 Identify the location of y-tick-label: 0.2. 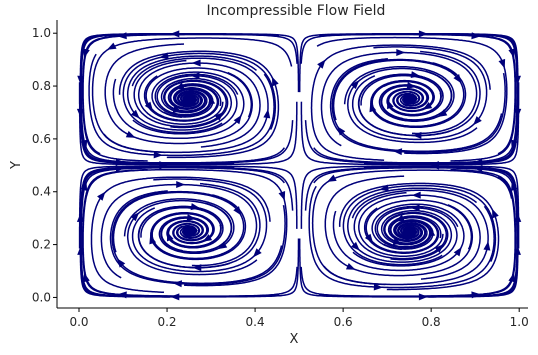
(41, 245).